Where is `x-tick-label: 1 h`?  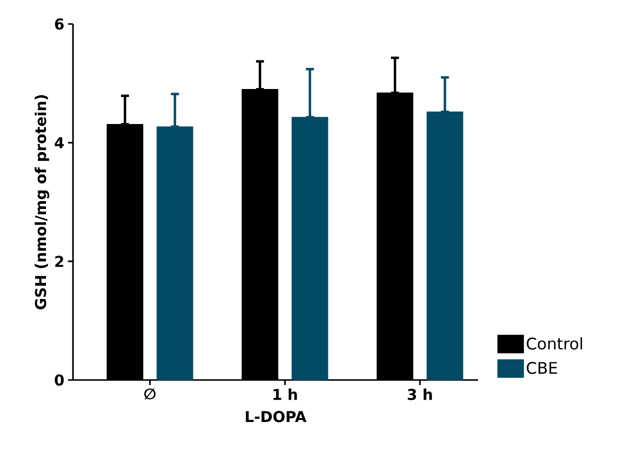
x-tick-label: 1 h is located at coordinates (285, 394).